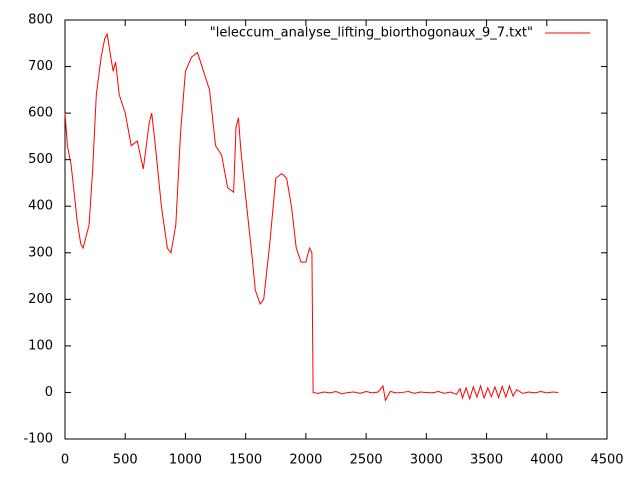  Describe the element at coordinates (49, 392) in the screenshot. I see `y-tick-label: 0` at that location.